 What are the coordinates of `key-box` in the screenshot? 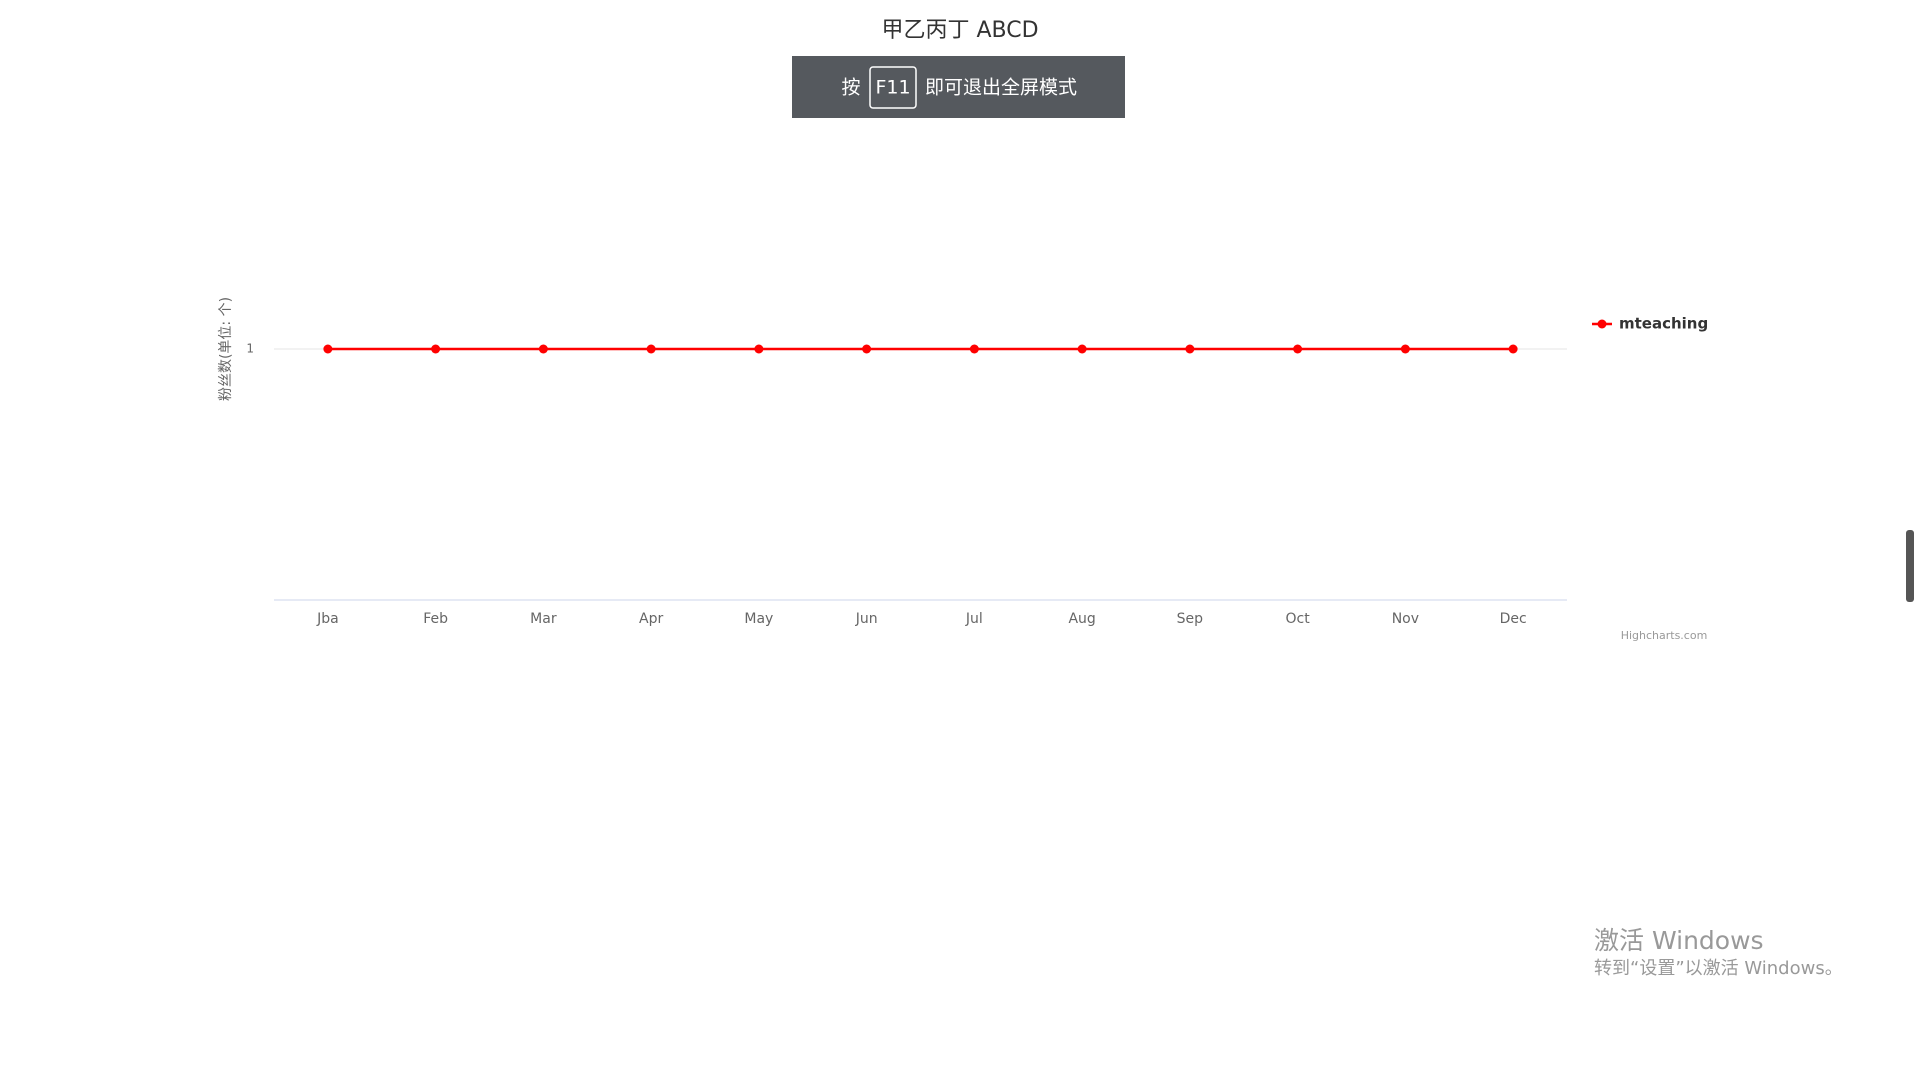 It's located at (893, 87).